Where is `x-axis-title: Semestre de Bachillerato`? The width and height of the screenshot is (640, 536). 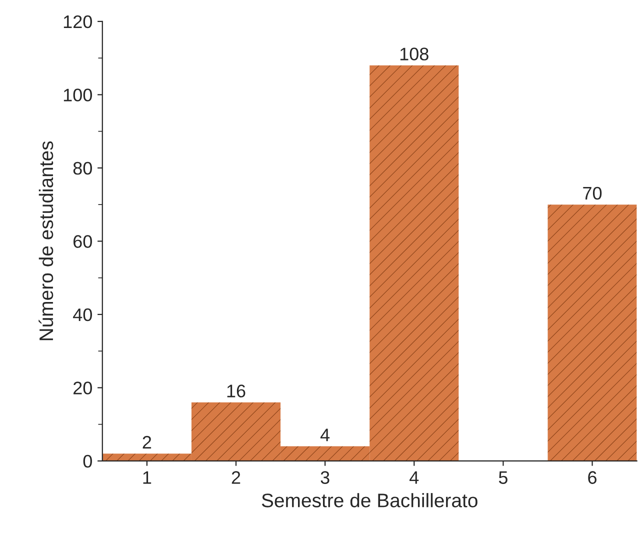 x-axis-title: Semestre de Bachillerato is located at coordinates (370, 500).